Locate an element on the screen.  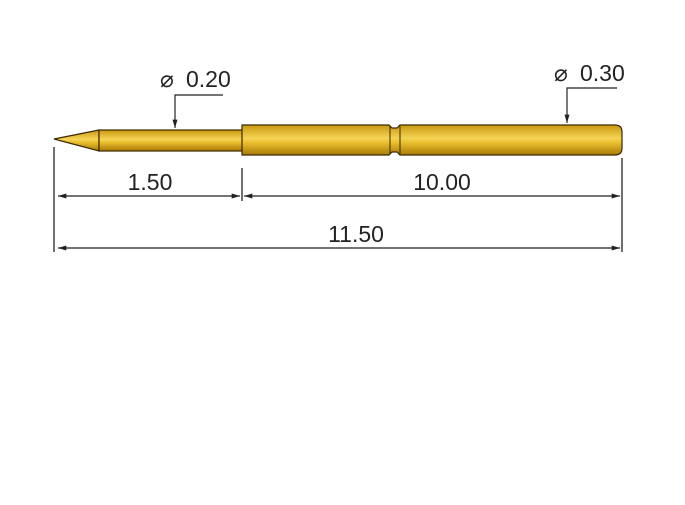
barrel-body is located at coordinates (432, 140).